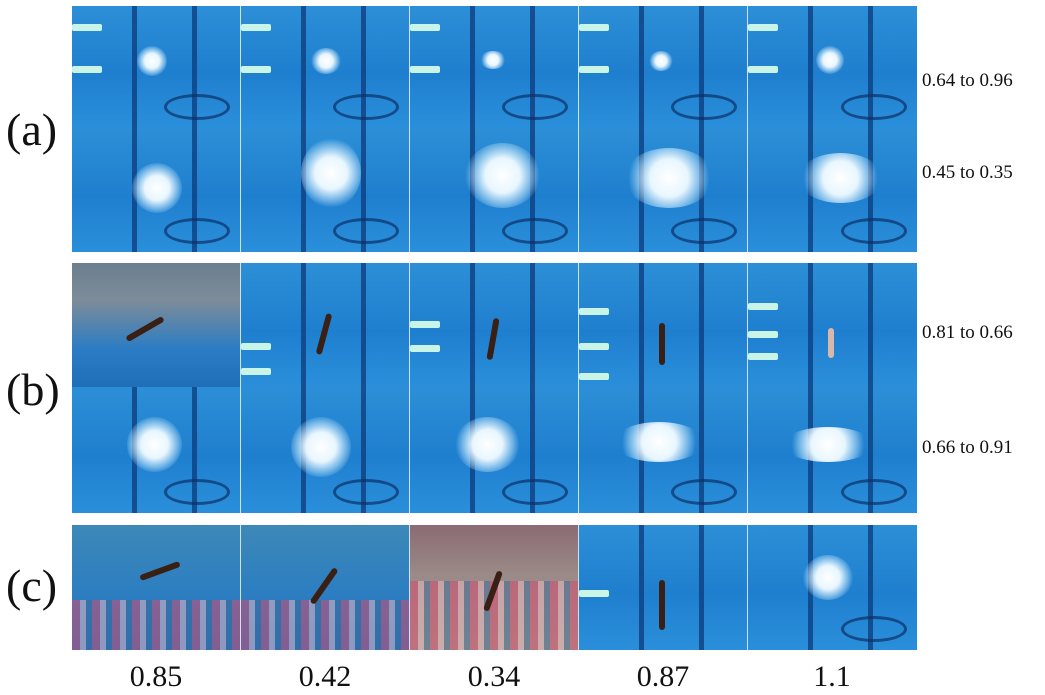 The image size is (1045, 695). What do you see at coordinates (494, 676) in the screenshot?
I see `score-label: 0.34` at bounding box center [494, 676].